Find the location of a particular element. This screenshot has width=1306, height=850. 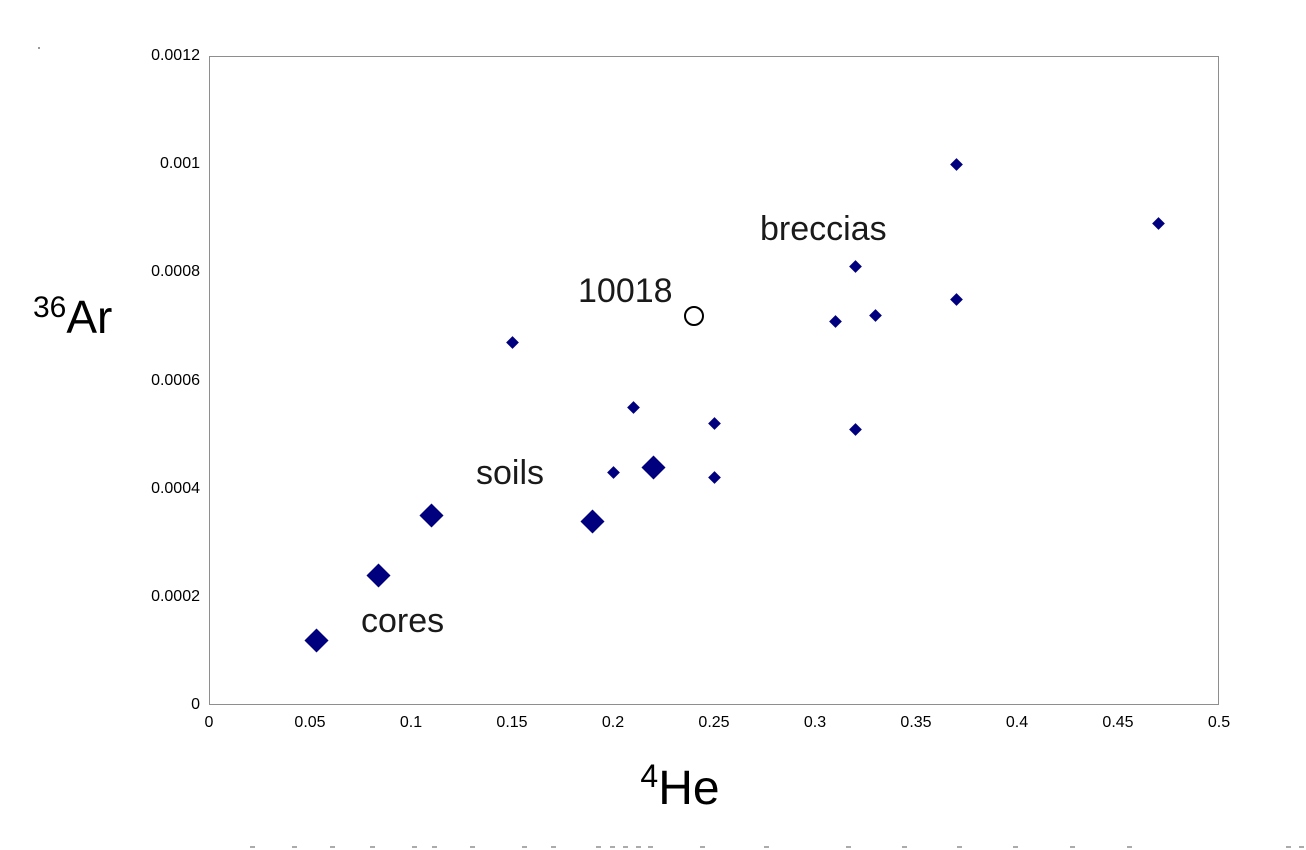

annotation-cores: cores is located at coordinates (403, 621).